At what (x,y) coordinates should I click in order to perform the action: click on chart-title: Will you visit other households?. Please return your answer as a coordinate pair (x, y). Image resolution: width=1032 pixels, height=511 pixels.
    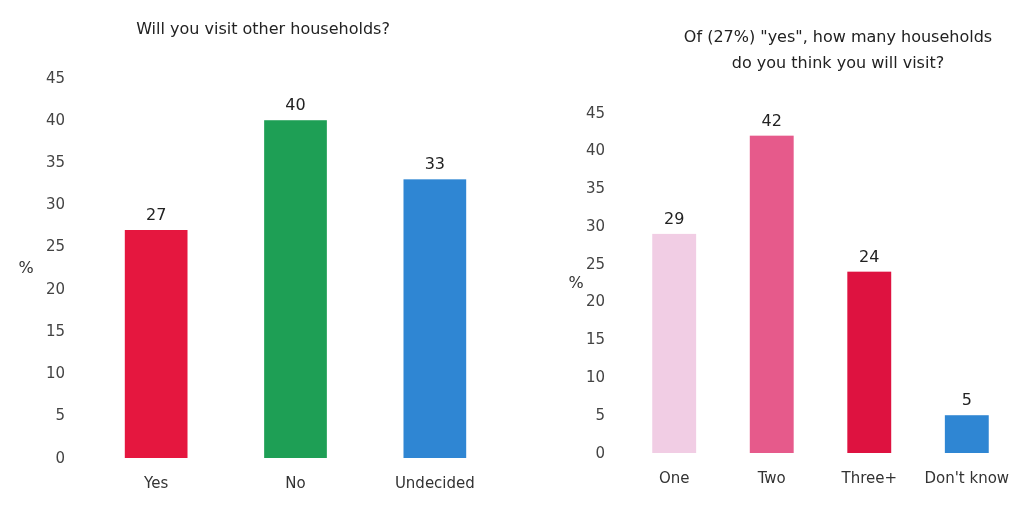
    Looking at the image, I should click on (263, 28).